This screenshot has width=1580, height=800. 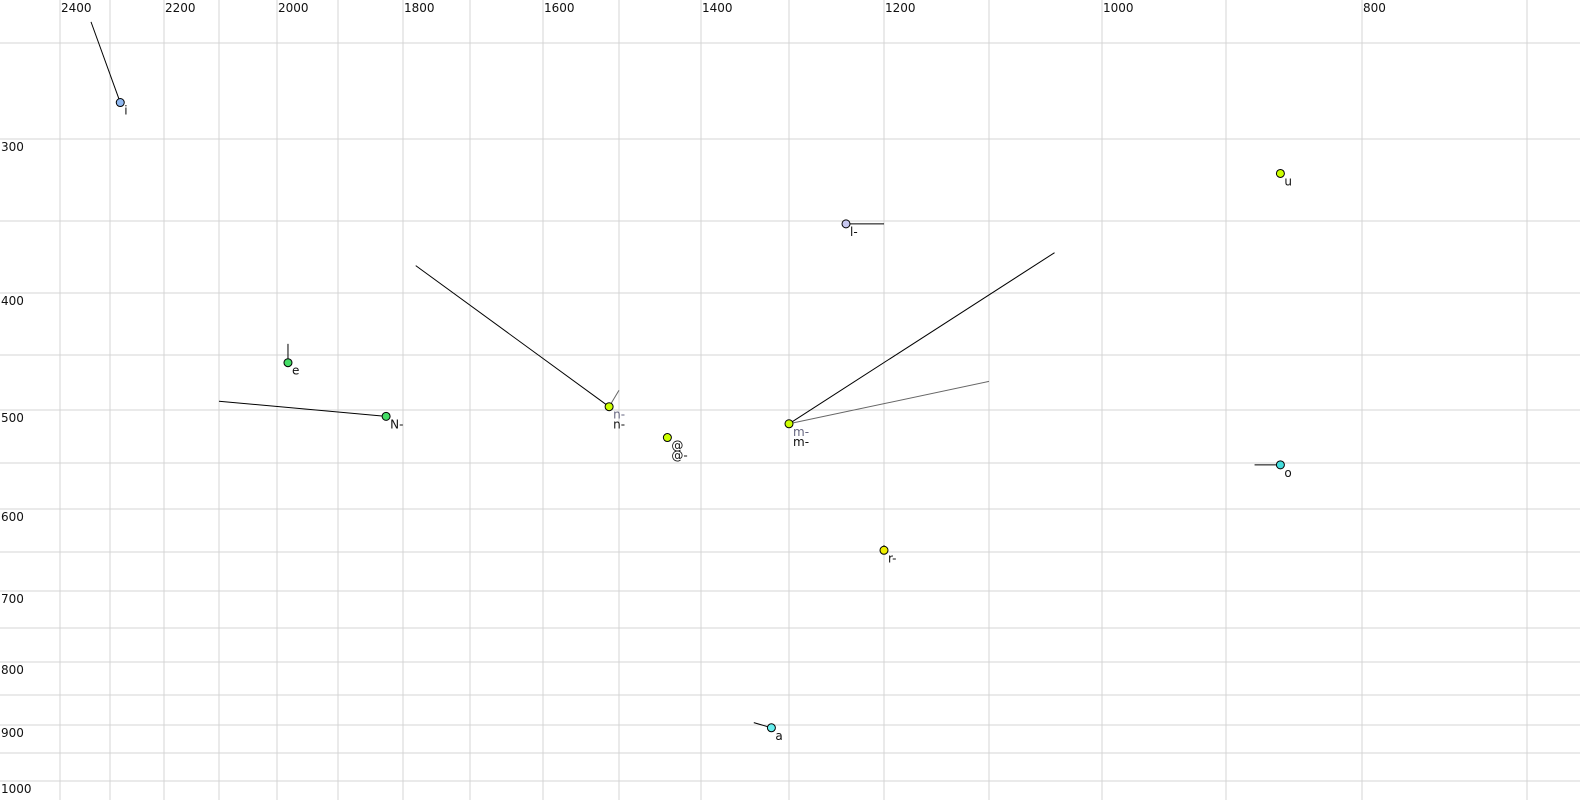 What do you see at coordinates (854, 232) in the screenshot?
I see `point-label: l-` at bounding box center [854, 232].